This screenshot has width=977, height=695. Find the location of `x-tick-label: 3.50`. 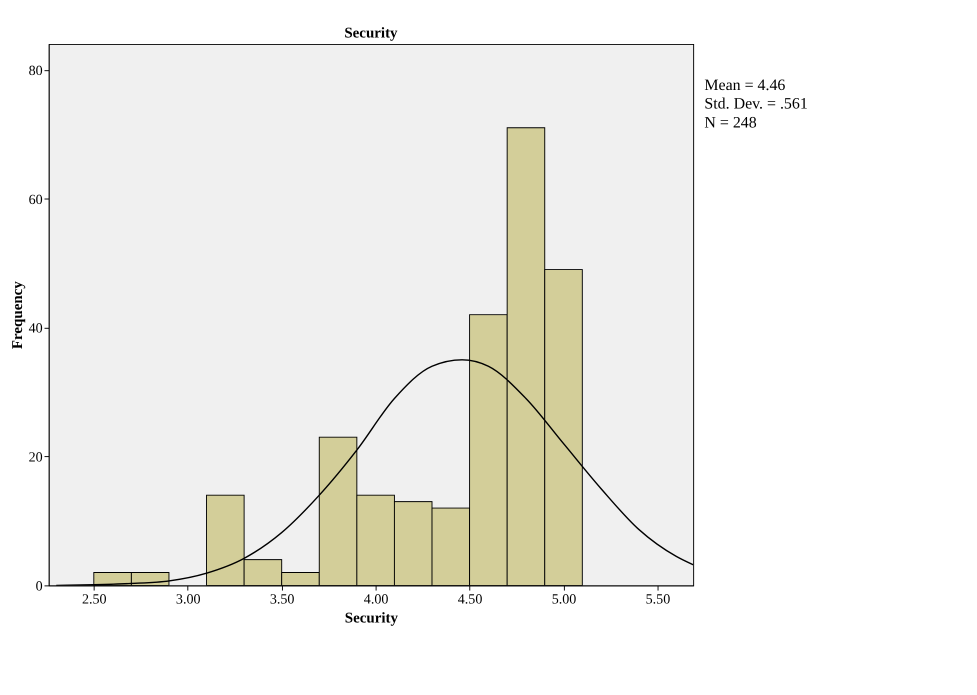

x-tick-label: 3.50 is located at coordinates (282, 600).